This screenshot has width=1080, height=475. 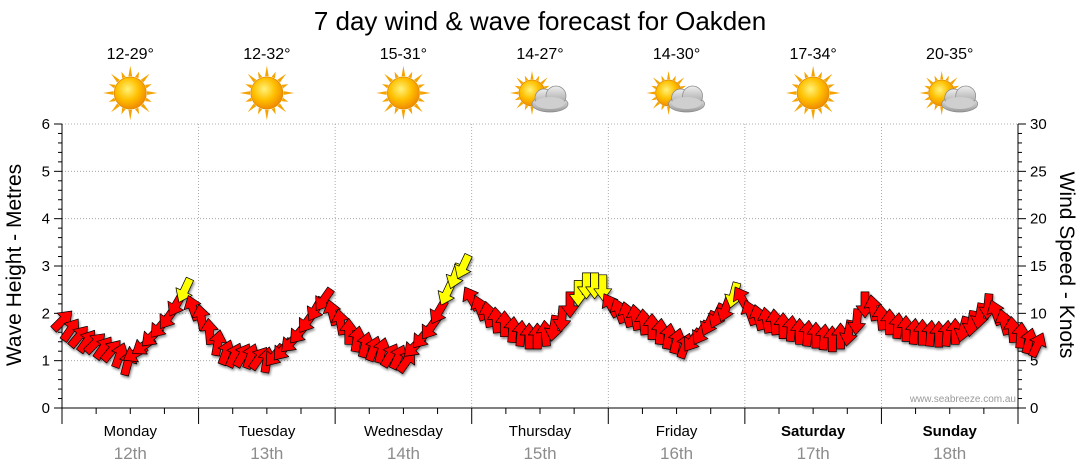 I want to click on left-tick-label: 4, so click(x=46, y=219).